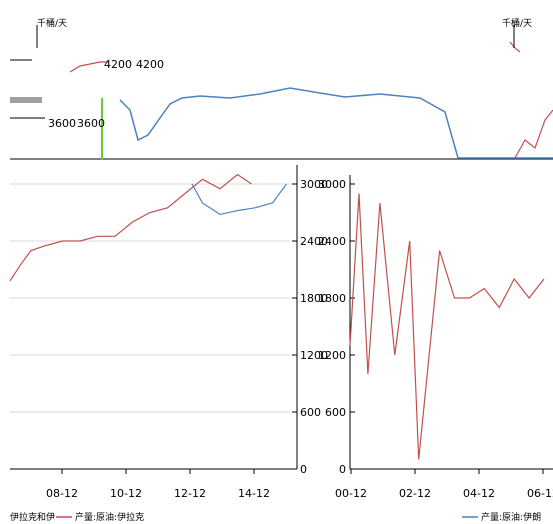  What do you see at coordinates (479, 493) in the screenshot?
I see `right-x-tick-label-2: 04-12` at bounding box center [479, 493].